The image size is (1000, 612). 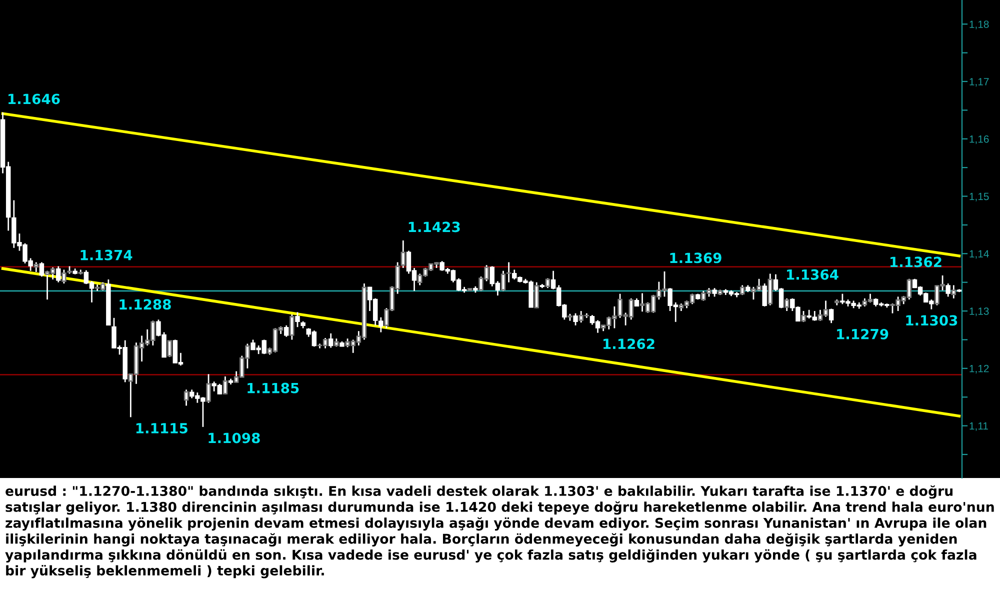 I want to click on y-tick-label: 1,13, so click(x=979, y=312).